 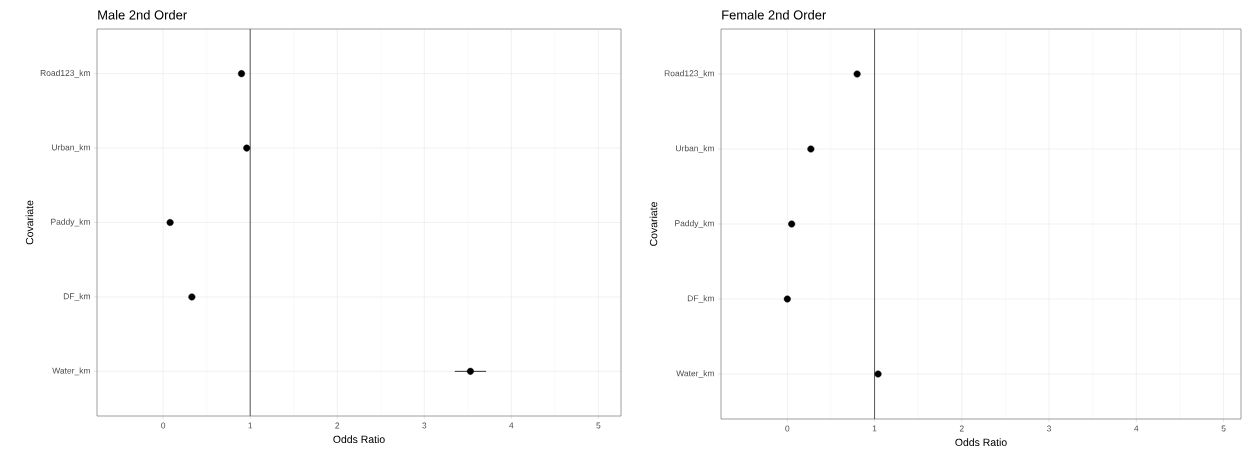 I want to click on chart-title: Male 2nd Order, so click(x=142, y=14).